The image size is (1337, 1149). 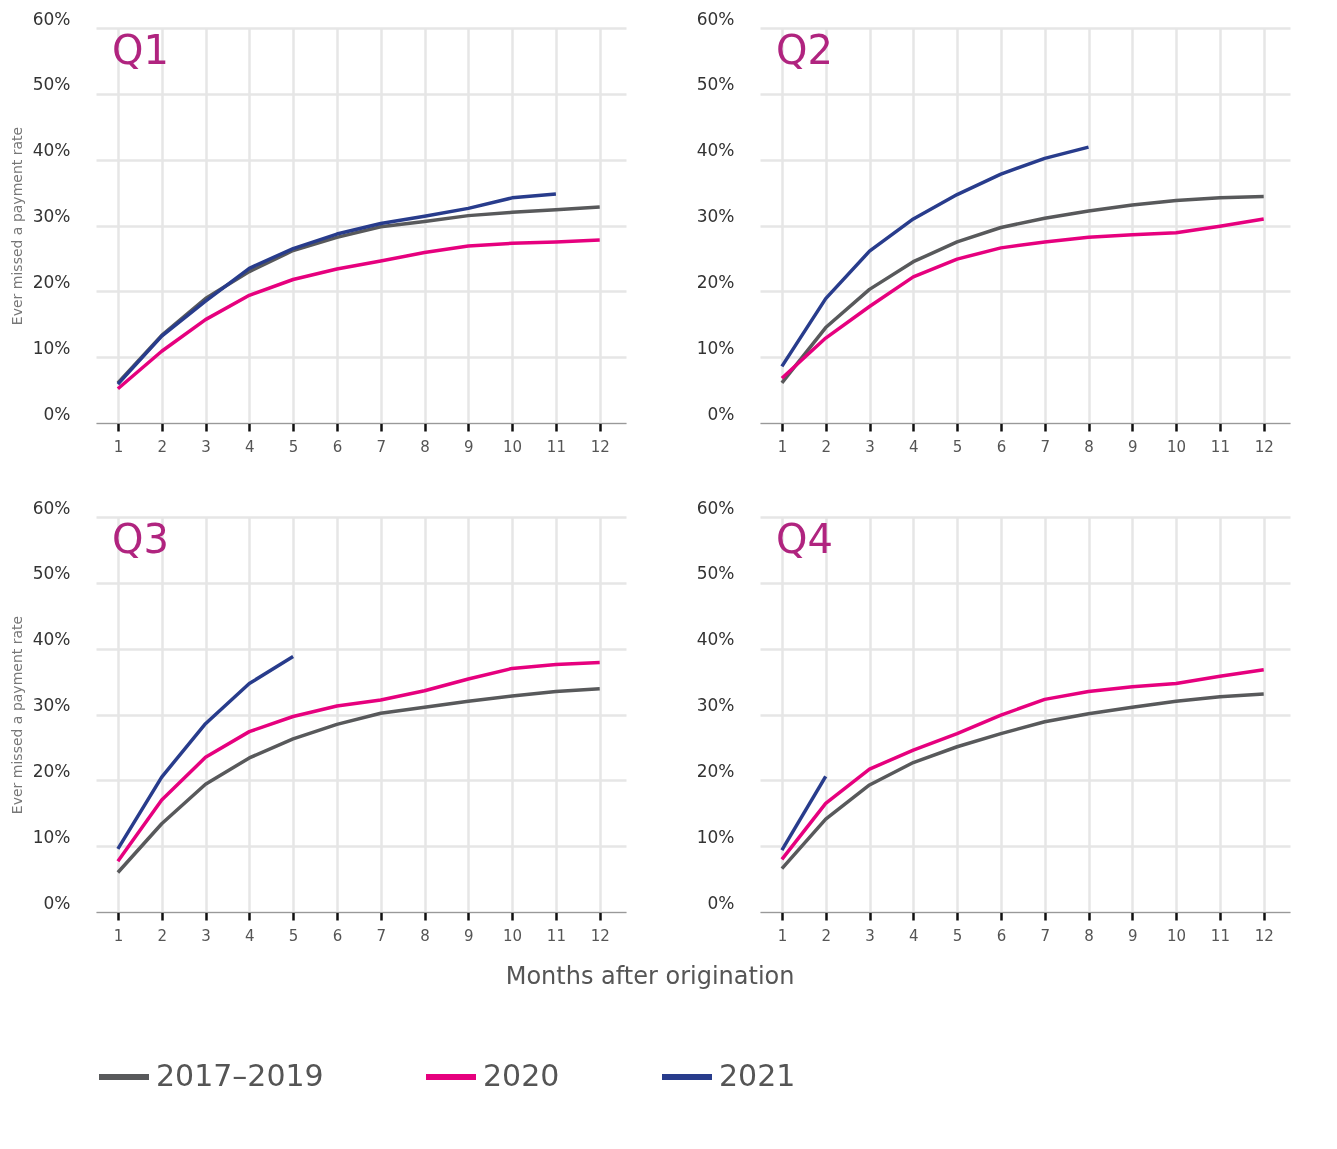 I want to click on chart-title: Q4, so click(x=804, y=539).